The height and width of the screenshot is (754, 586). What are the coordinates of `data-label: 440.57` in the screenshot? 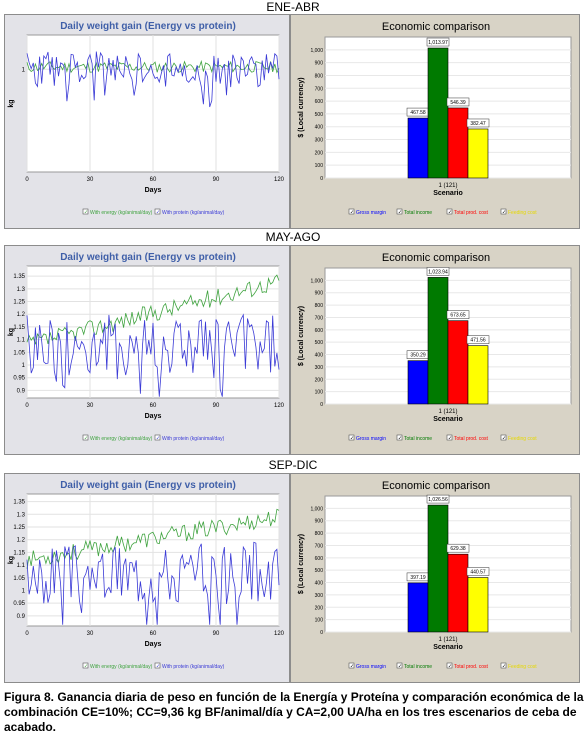 It's located at (478, 573).